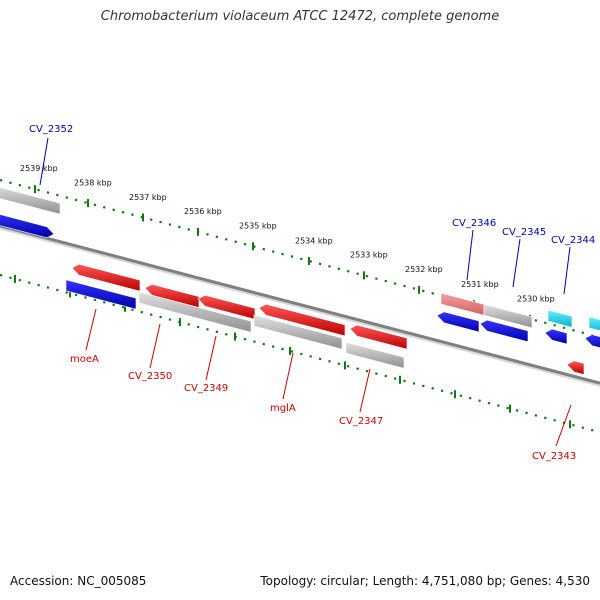  I want to click on scale-tick-label: 2535 kbp, so click(258, 226).